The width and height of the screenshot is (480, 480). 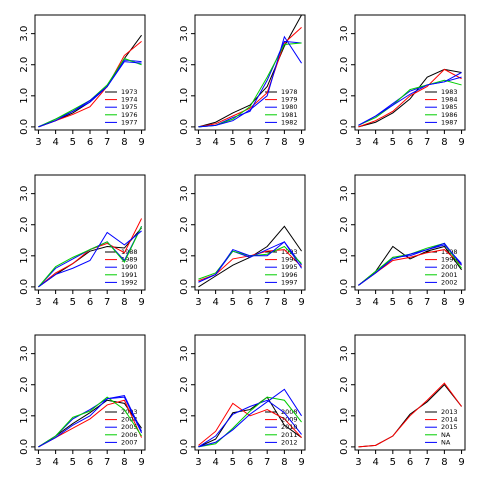 I want to click on legend-label: 2010, so click(x=289, y=427).